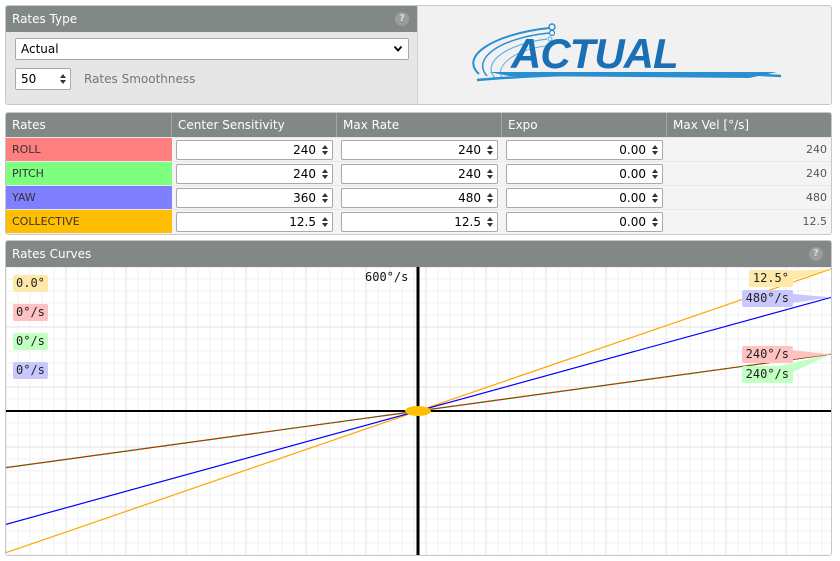 The width and height of the screenshot is (840, 561). I want to click on max-vel-value: 480, so click(749, 197).